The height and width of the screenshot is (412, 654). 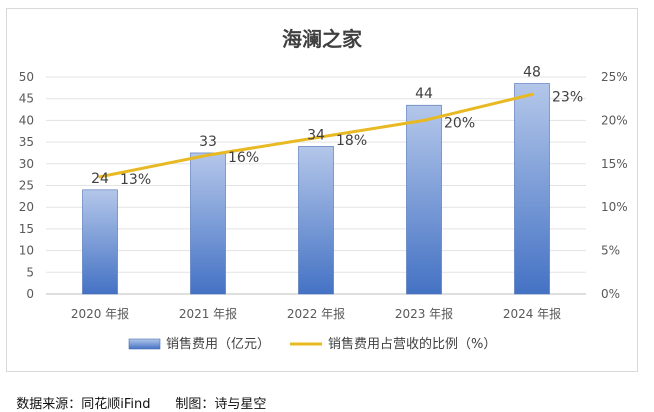 I want to click on left-tick-label: 50, so click(x=26, y=77).